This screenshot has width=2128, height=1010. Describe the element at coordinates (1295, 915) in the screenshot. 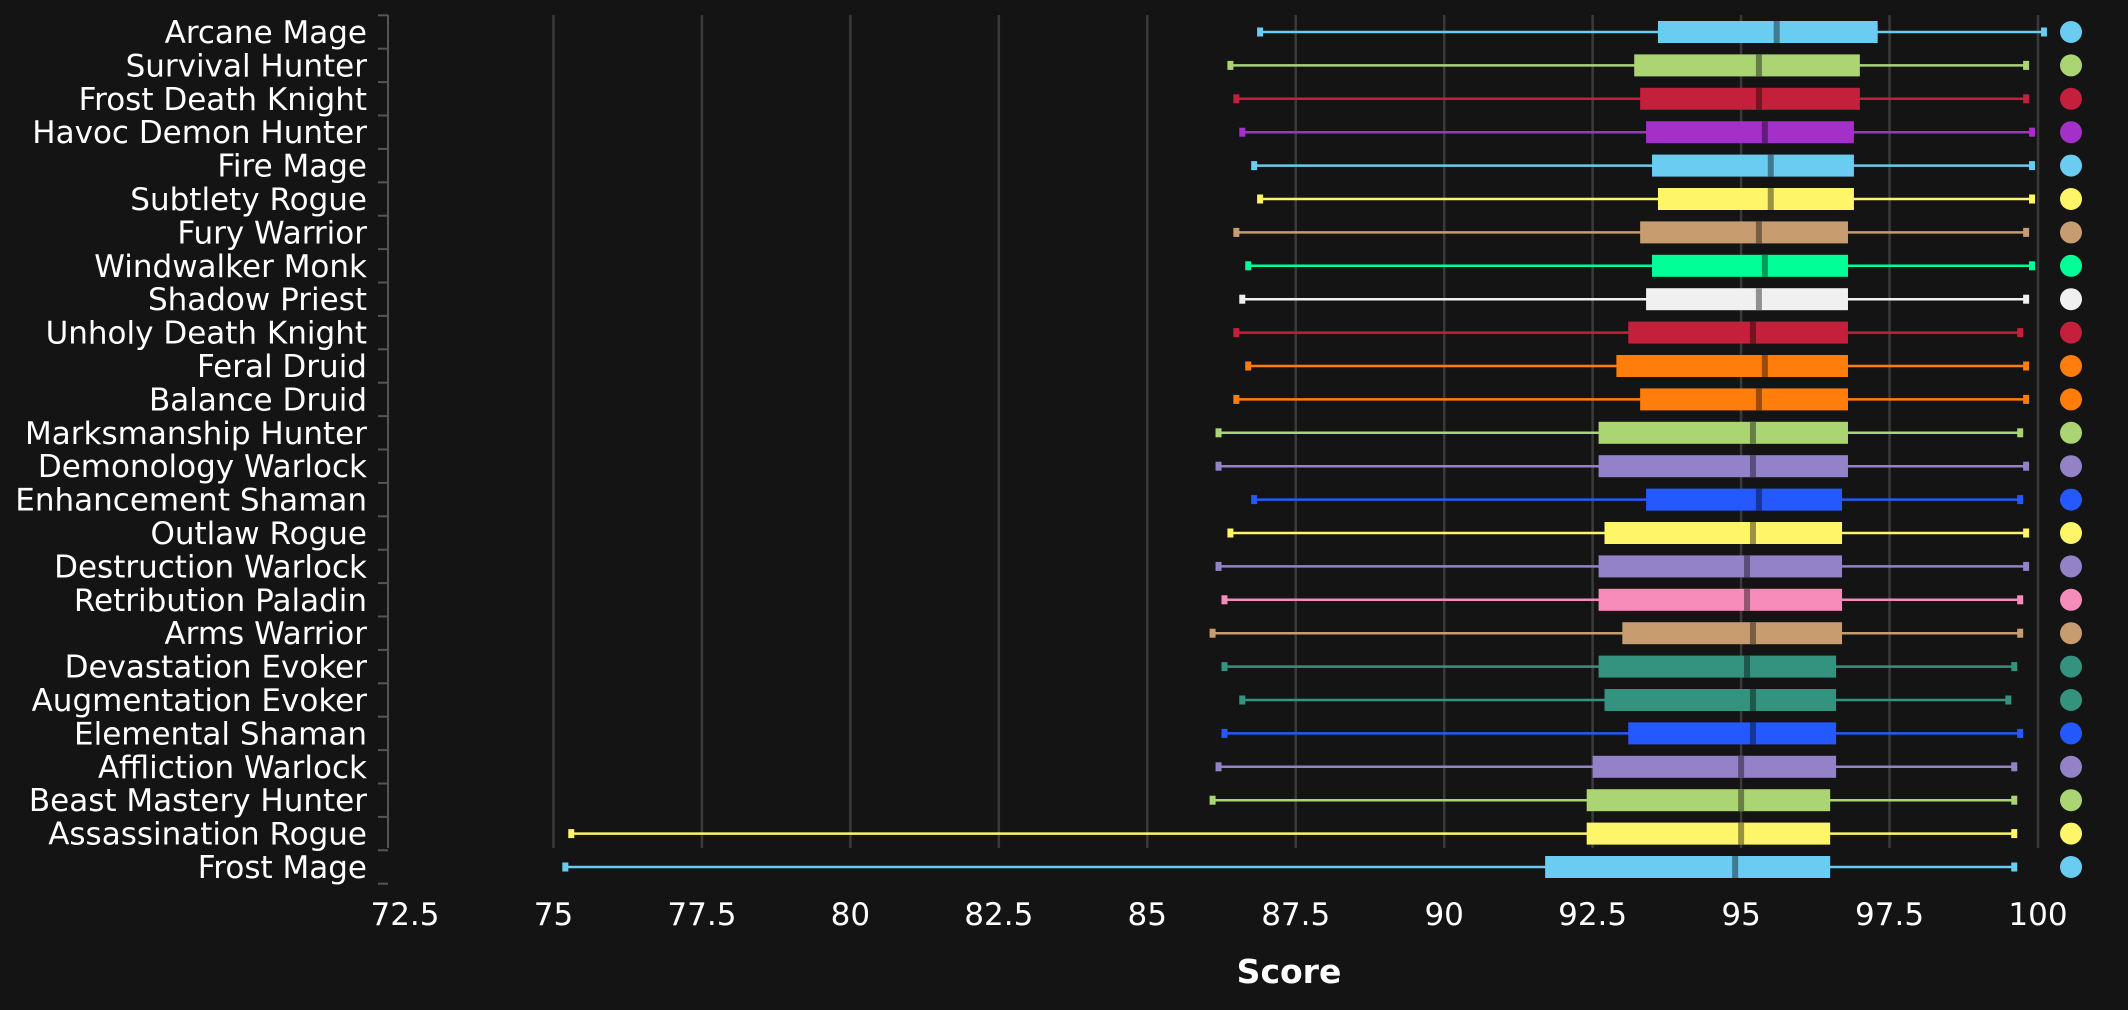

I see `x-tick-label: 87.5` at that location.